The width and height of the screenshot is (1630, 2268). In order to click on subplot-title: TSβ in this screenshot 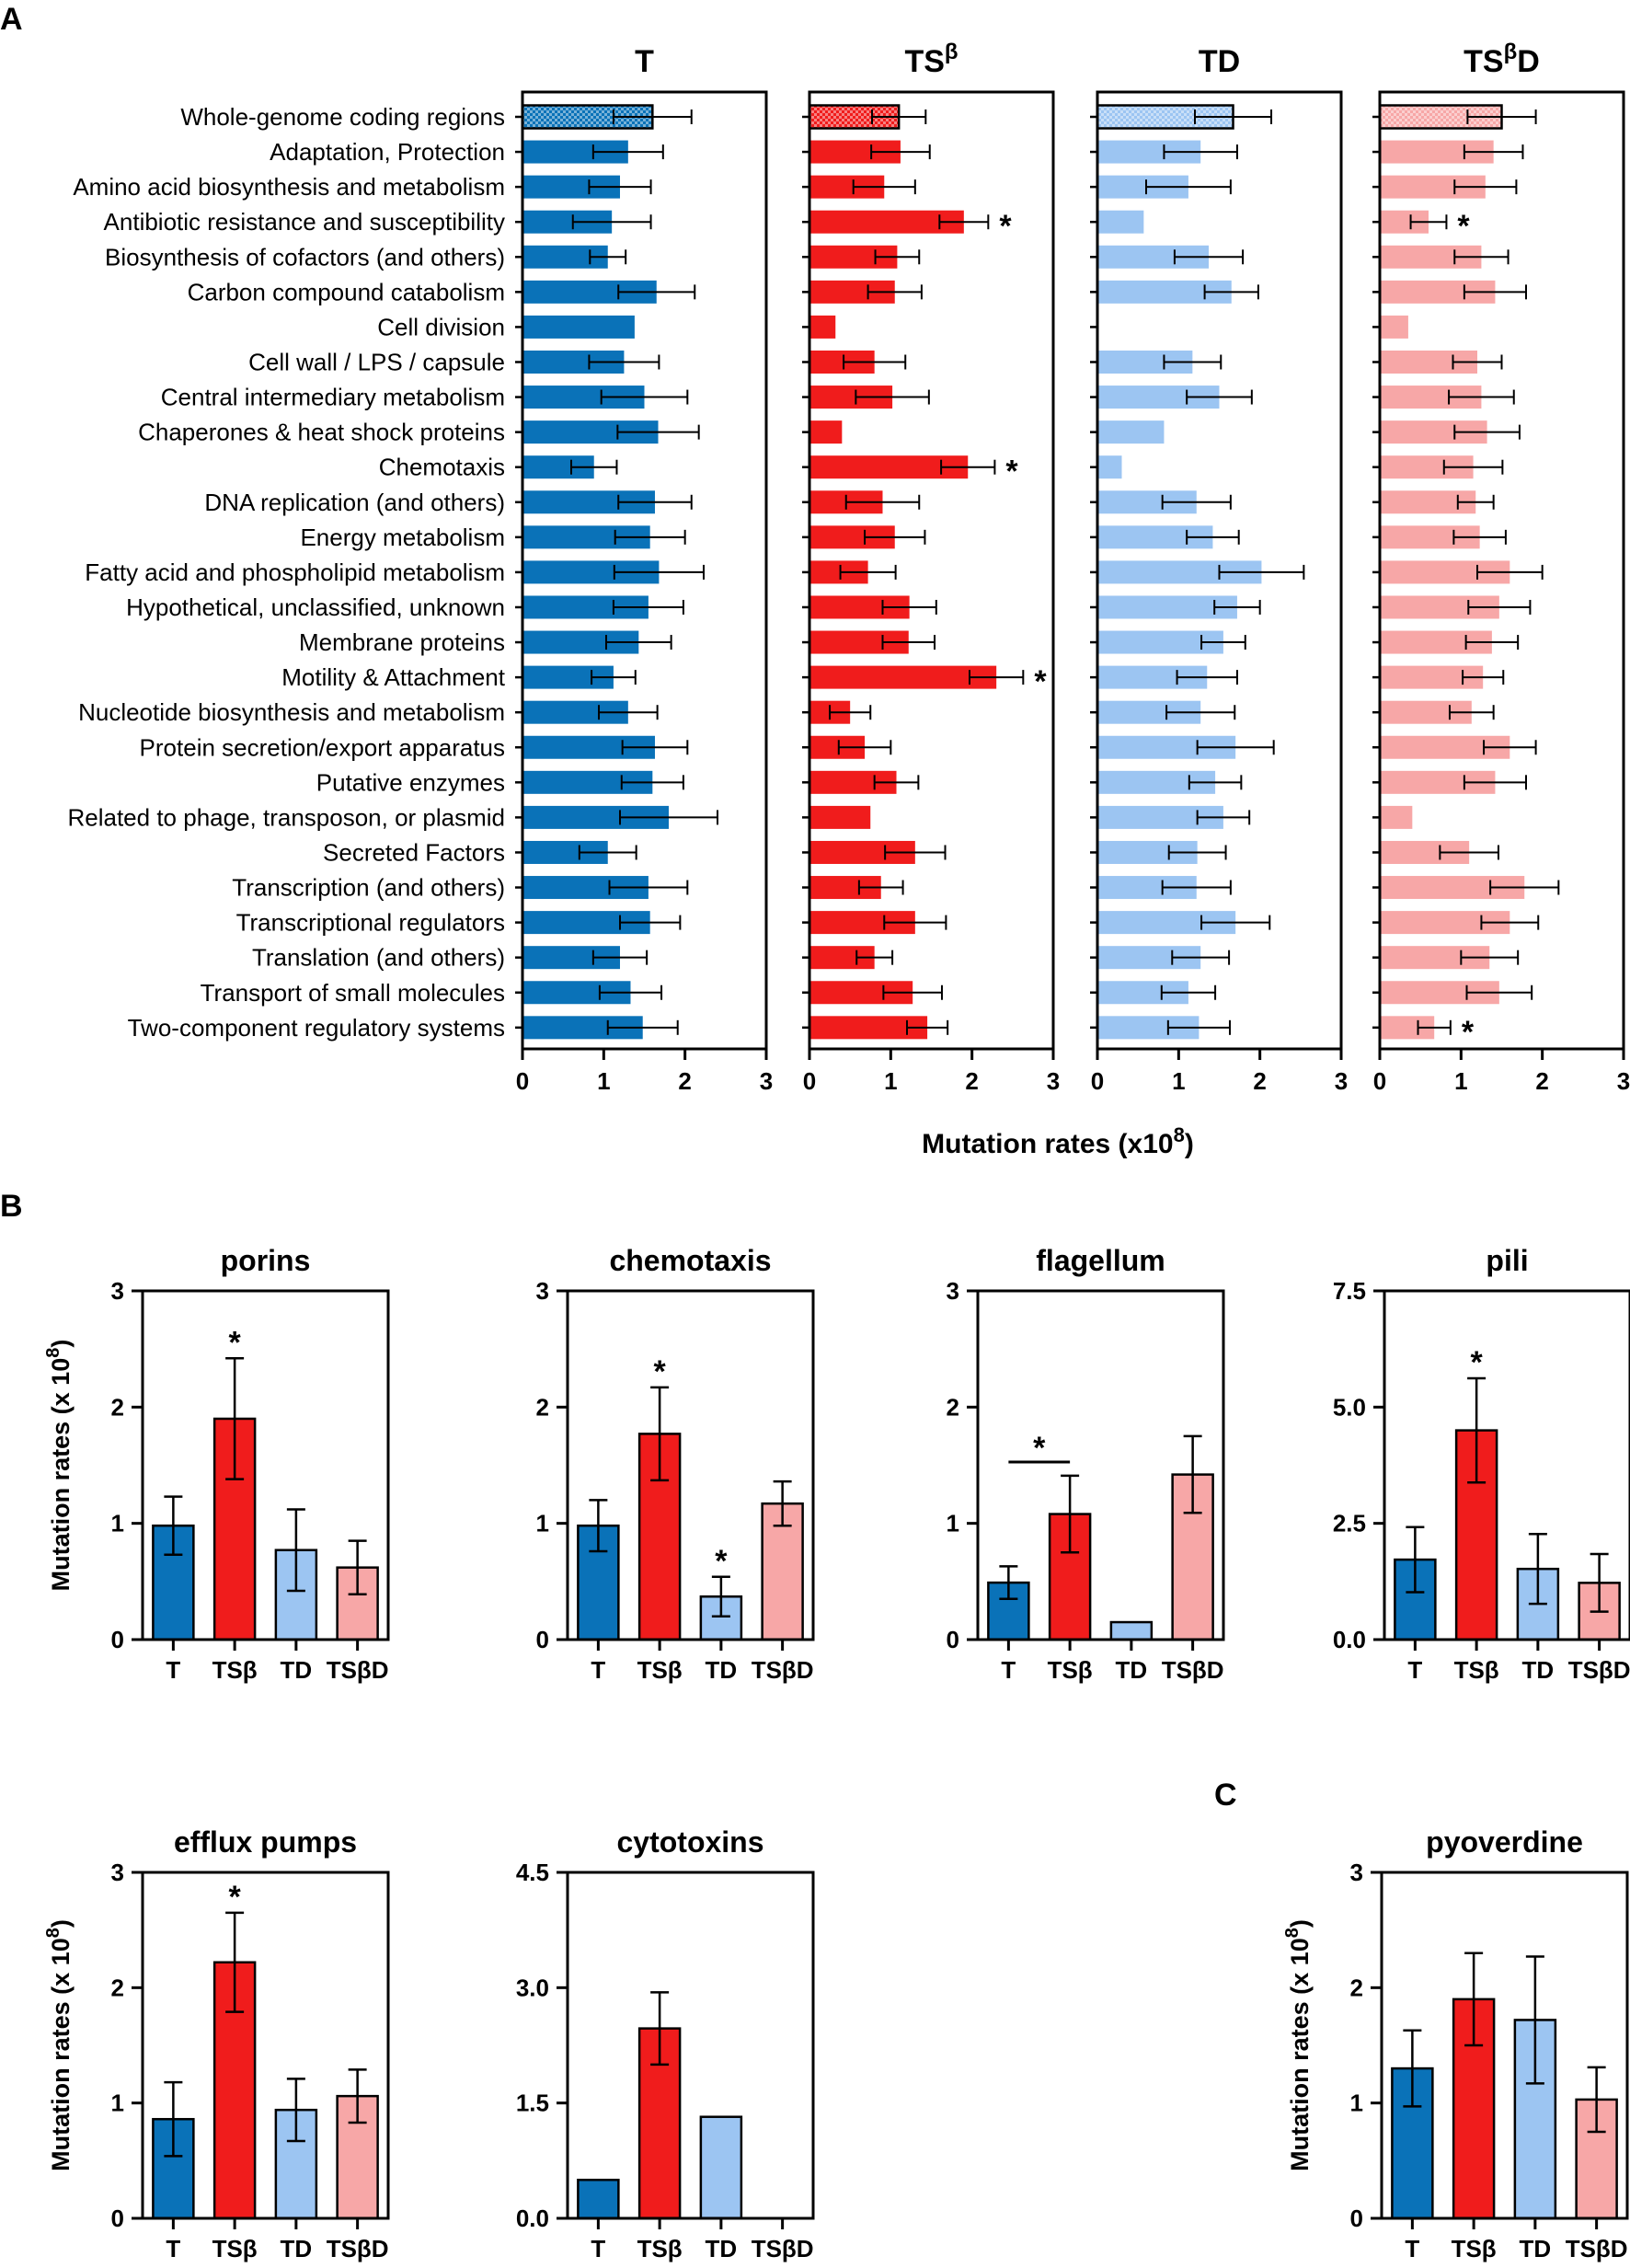, I will do `click(931, 60)`.